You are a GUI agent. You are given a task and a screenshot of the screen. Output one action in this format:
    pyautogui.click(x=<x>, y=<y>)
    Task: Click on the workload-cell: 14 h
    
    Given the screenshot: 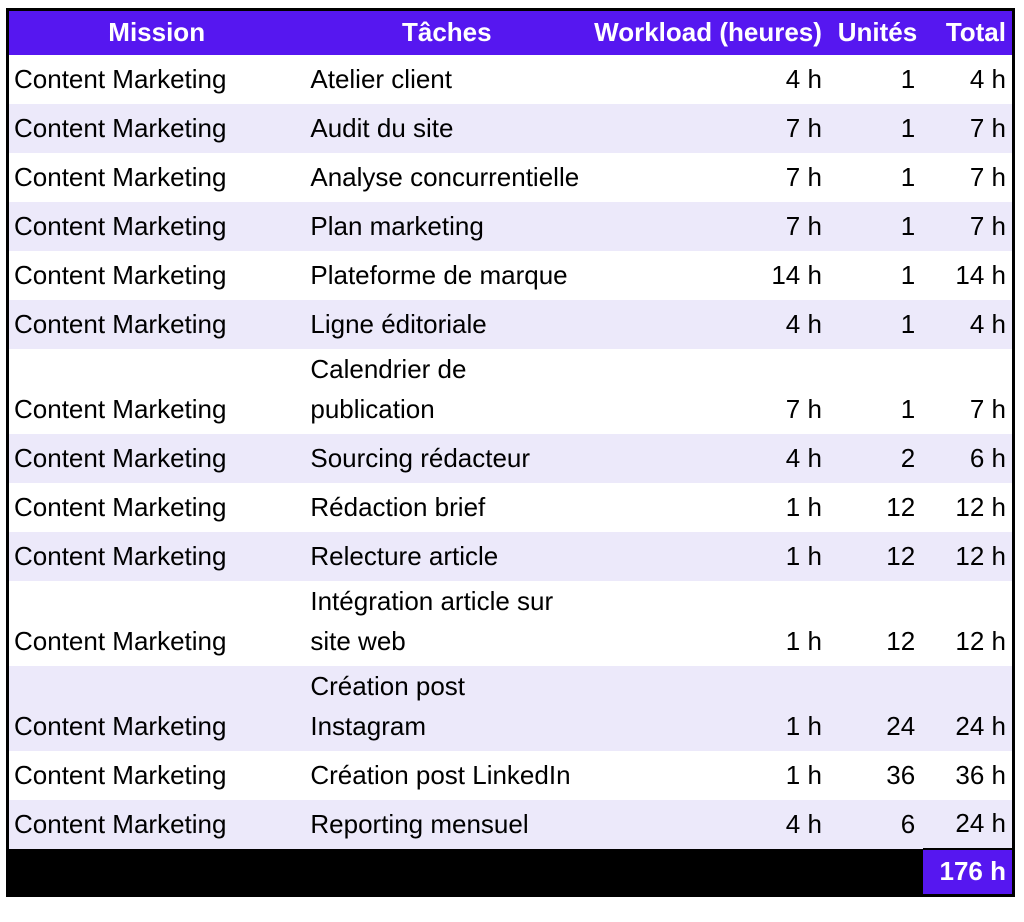 What is the action you would take?
    pyautogui.click(x=796, y=274)
    